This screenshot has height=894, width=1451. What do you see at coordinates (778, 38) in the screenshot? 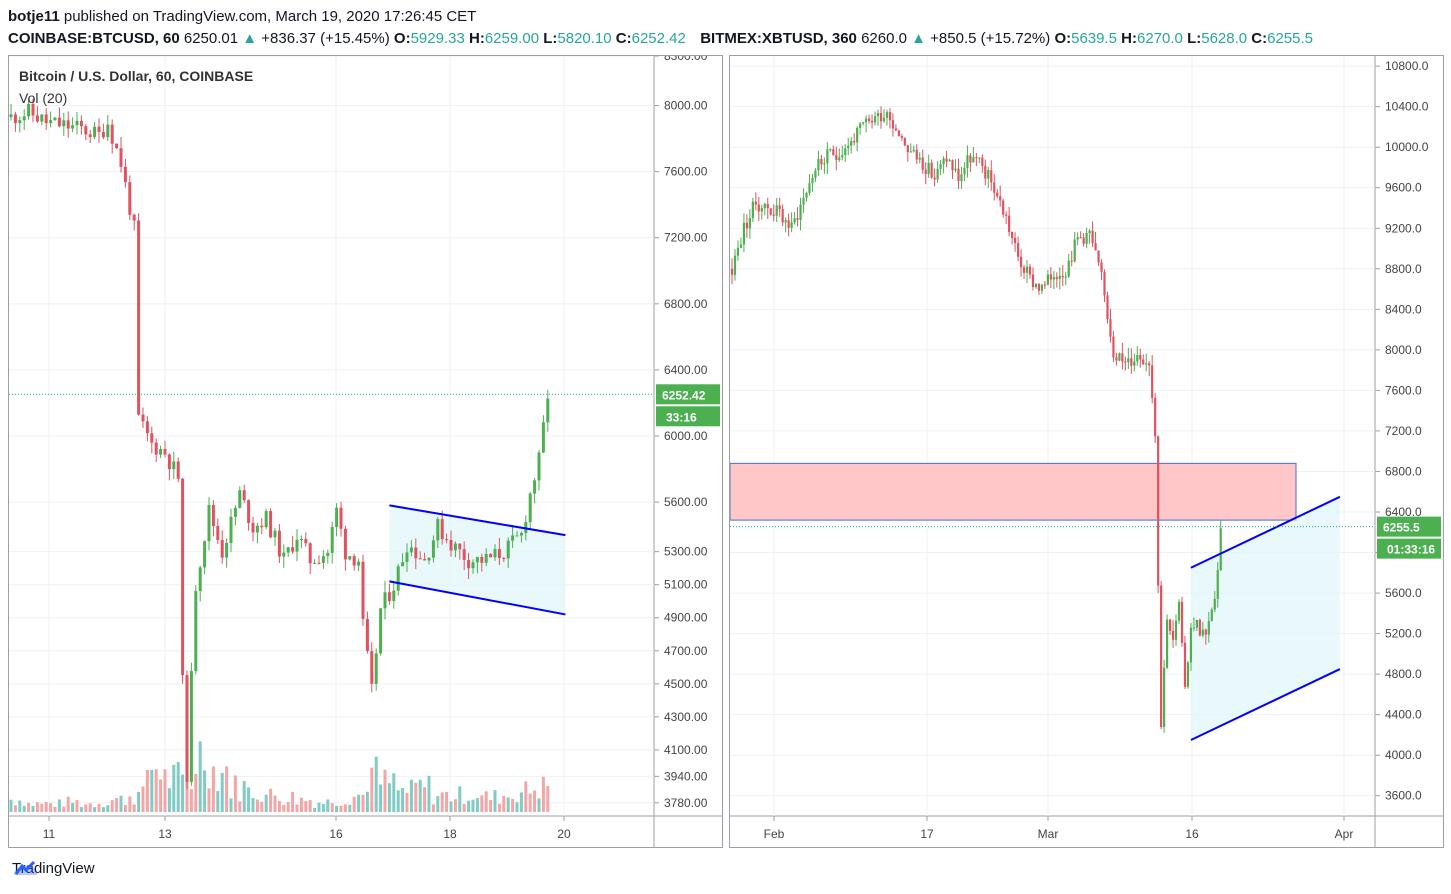
I see `right-symbol: BITMEX:XBTUSD, 360` at bounding box center [778, 38].